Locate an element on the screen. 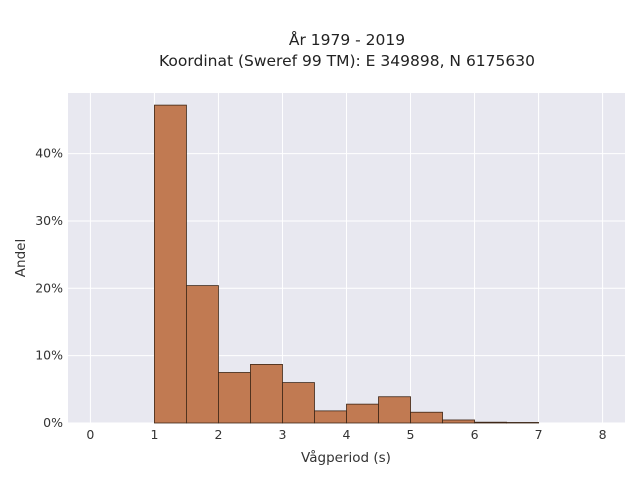  x-axis-ticks: 0 1 2 3 4 5 6 7 8 is located at coordinates (346, 434).